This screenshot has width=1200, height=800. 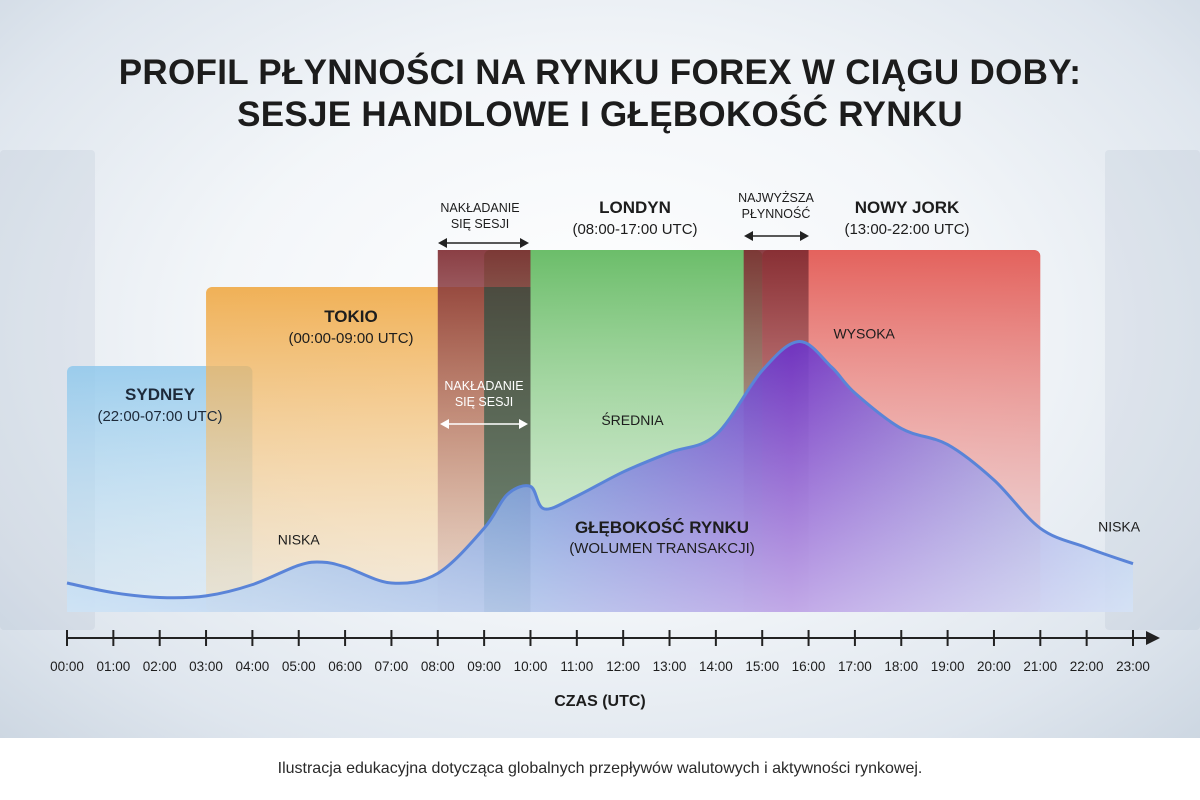 What do you see at coordinates (576, 666) in the screenshot?
I see `x-tick-label: 11:00` at bounding box center [576, 666].